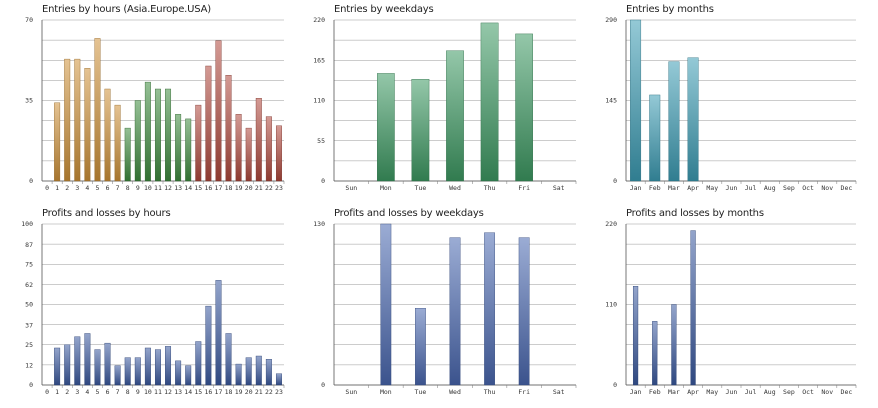  Describe the element at coordinates (386, 392) in the screenshot. I see `x-tick-label: Mon` at that location.